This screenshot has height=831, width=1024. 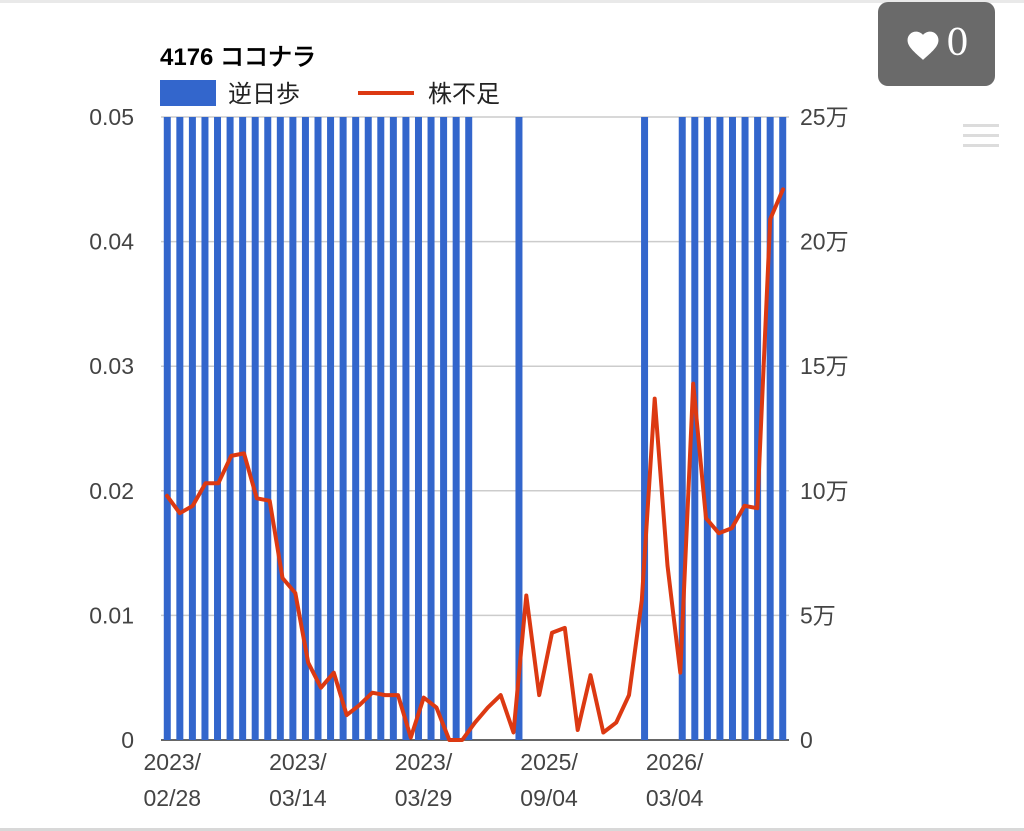 I want to click on left-axis-tick-label: 0.01, so click(x=111, y=615).